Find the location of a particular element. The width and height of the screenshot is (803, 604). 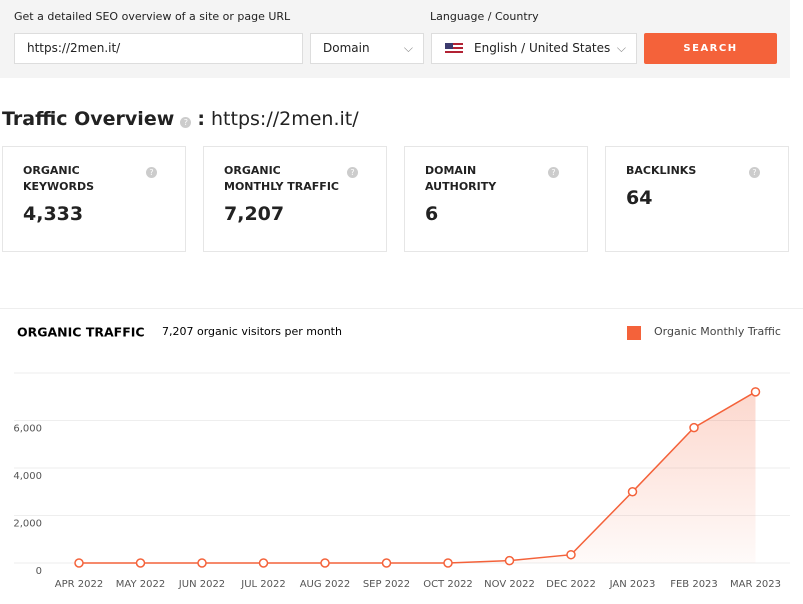

card: ? ORGANIC KEYWORDS 4,333 is located at coordinates (94, 199).